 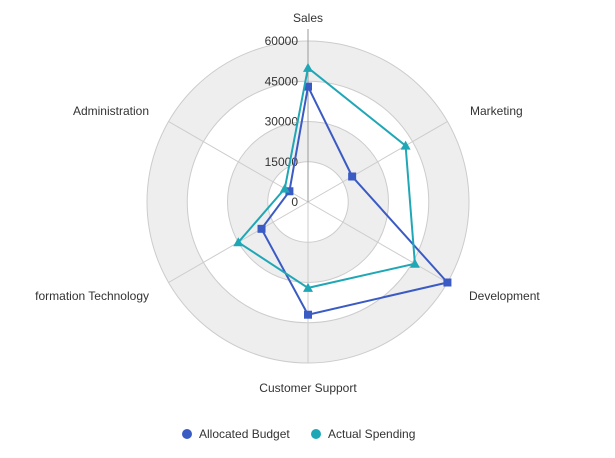 I want to click on legend-item: Actual Spending, so click(x=363, y=434).